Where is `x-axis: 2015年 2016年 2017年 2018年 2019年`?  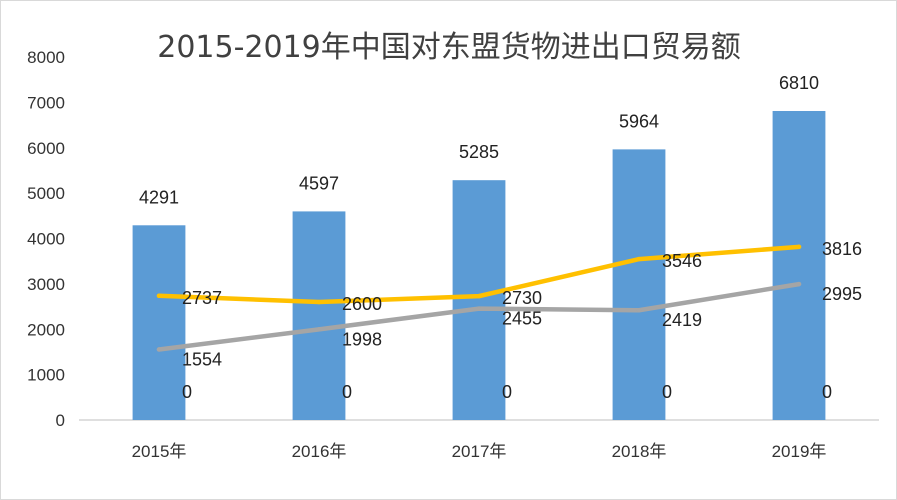
x-axis: 2015年 2016年 2017年 2018年 2019年 is located at coordinates (479, 451).